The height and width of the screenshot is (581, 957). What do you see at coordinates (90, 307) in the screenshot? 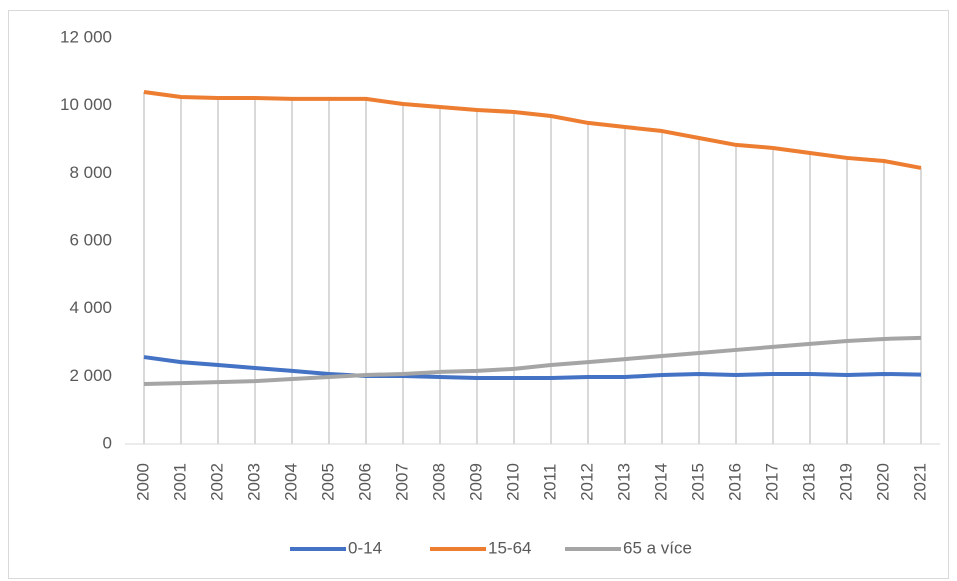
I see `y-tick-label: 4 000` at bounding box center [90, 307].